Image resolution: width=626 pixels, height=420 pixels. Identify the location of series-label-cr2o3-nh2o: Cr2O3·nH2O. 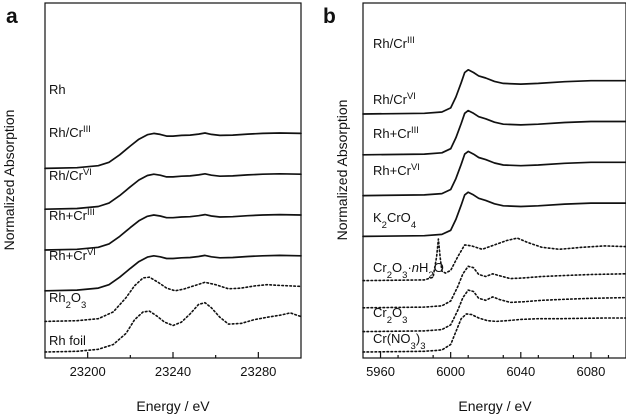
(408, 270).